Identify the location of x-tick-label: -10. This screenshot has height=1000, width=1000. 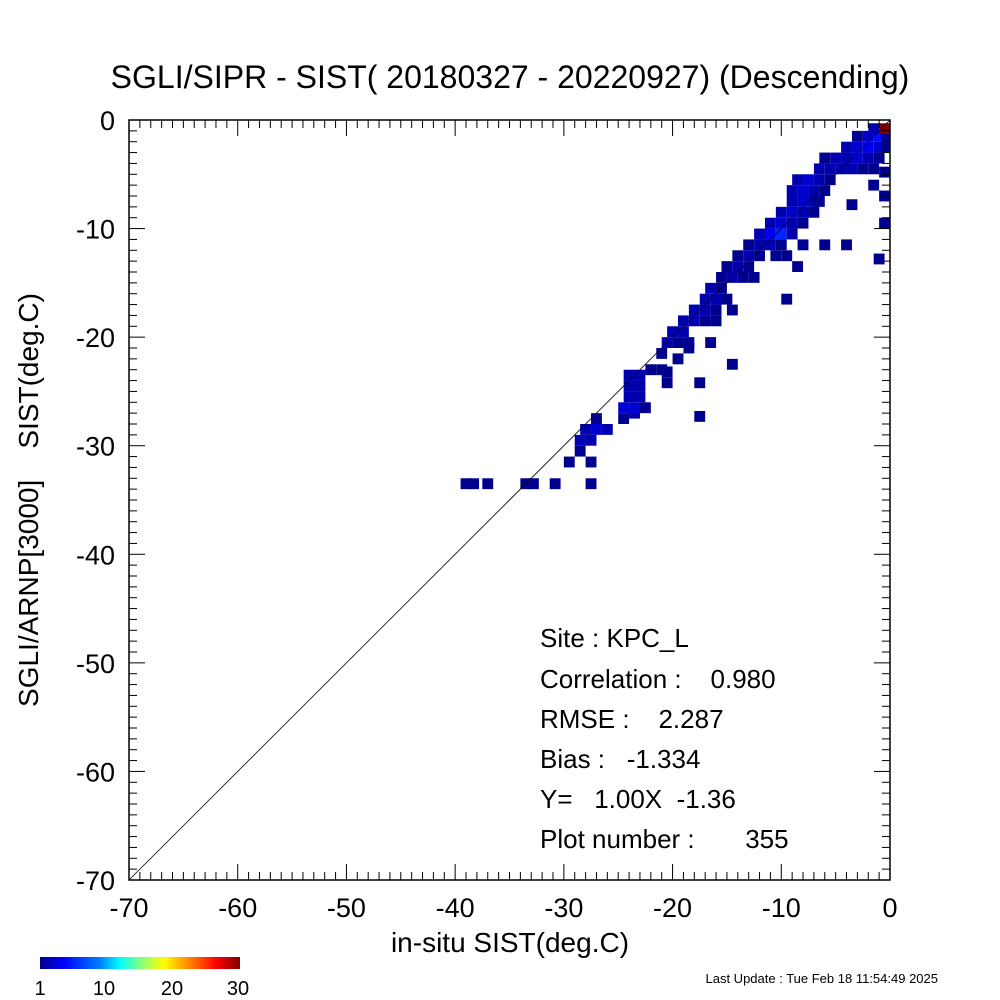
(781, 908).